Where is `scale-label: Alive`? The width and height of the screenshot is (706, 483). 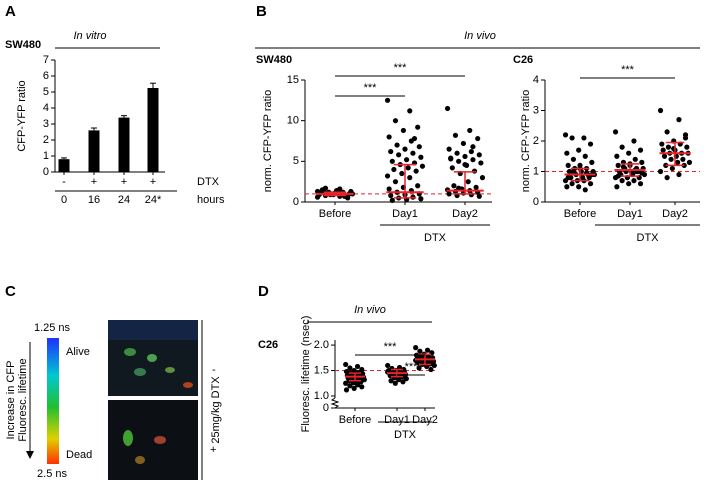 scale-label: Alive is located at coordinates (78, 352).